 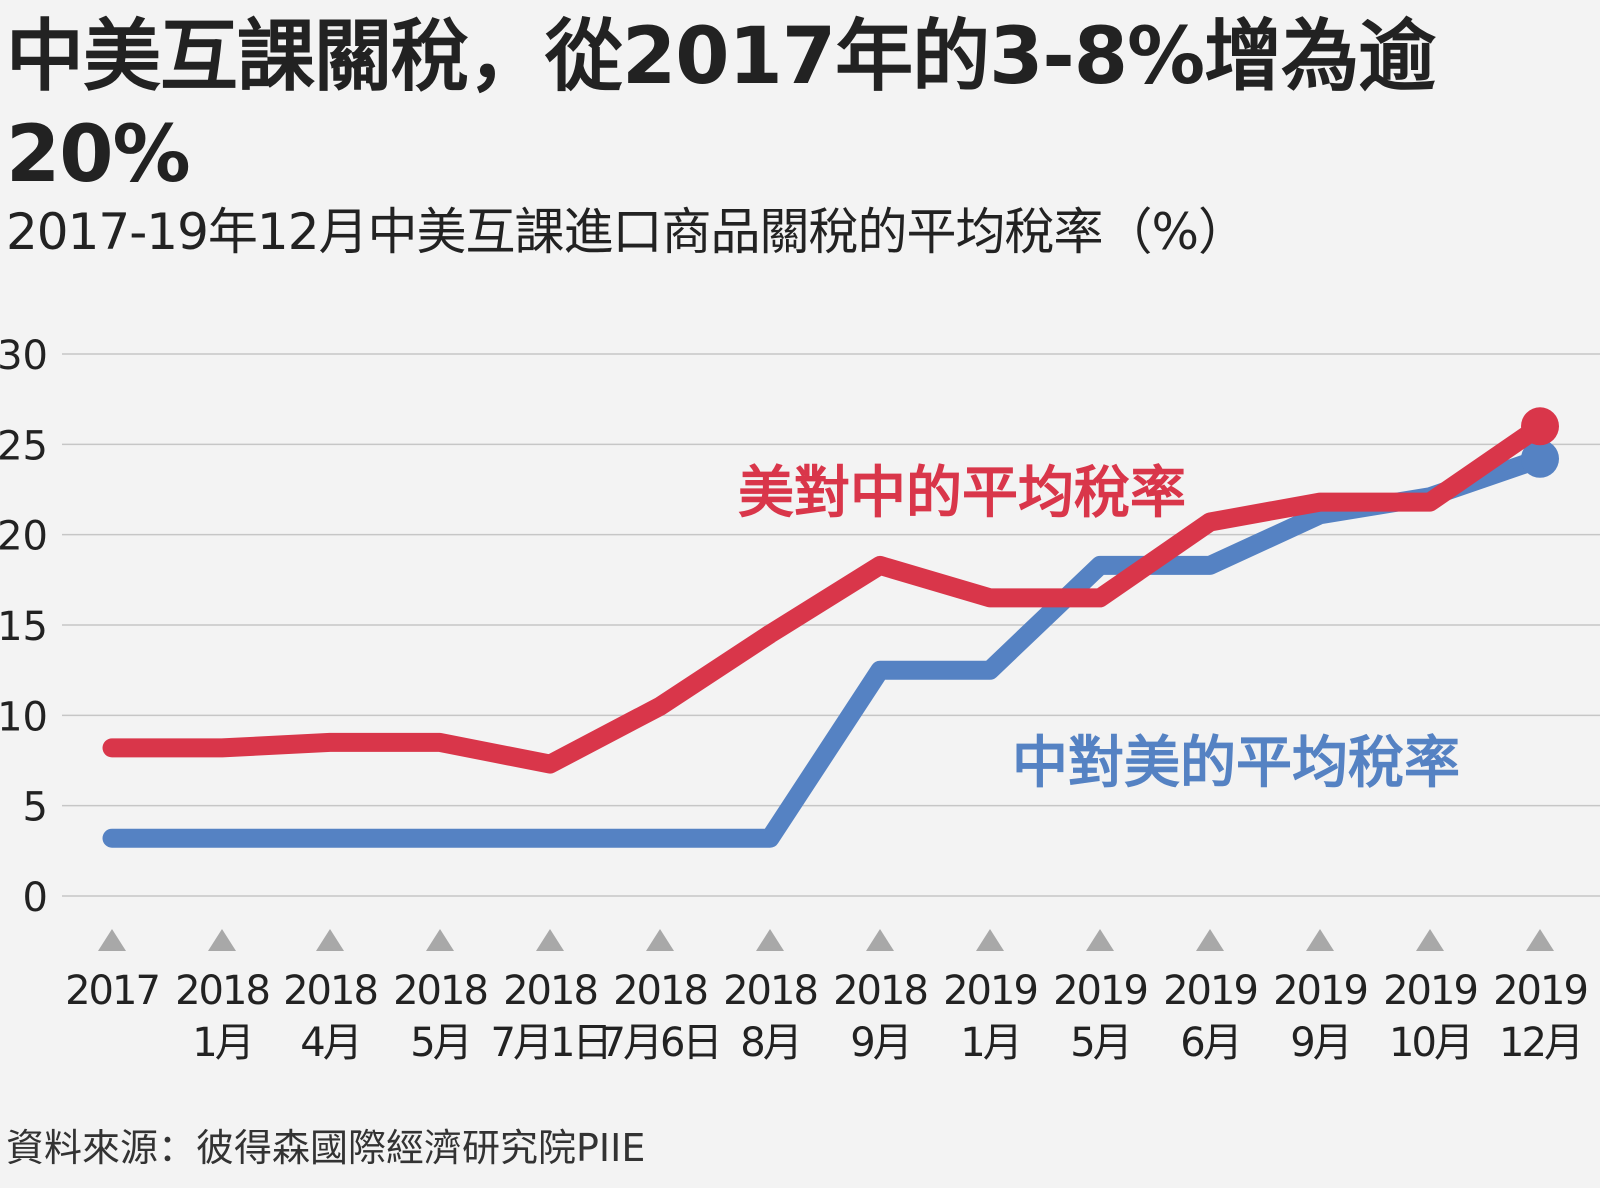 I want to click on y-tick-label: 15, so click(x=24, y=627).